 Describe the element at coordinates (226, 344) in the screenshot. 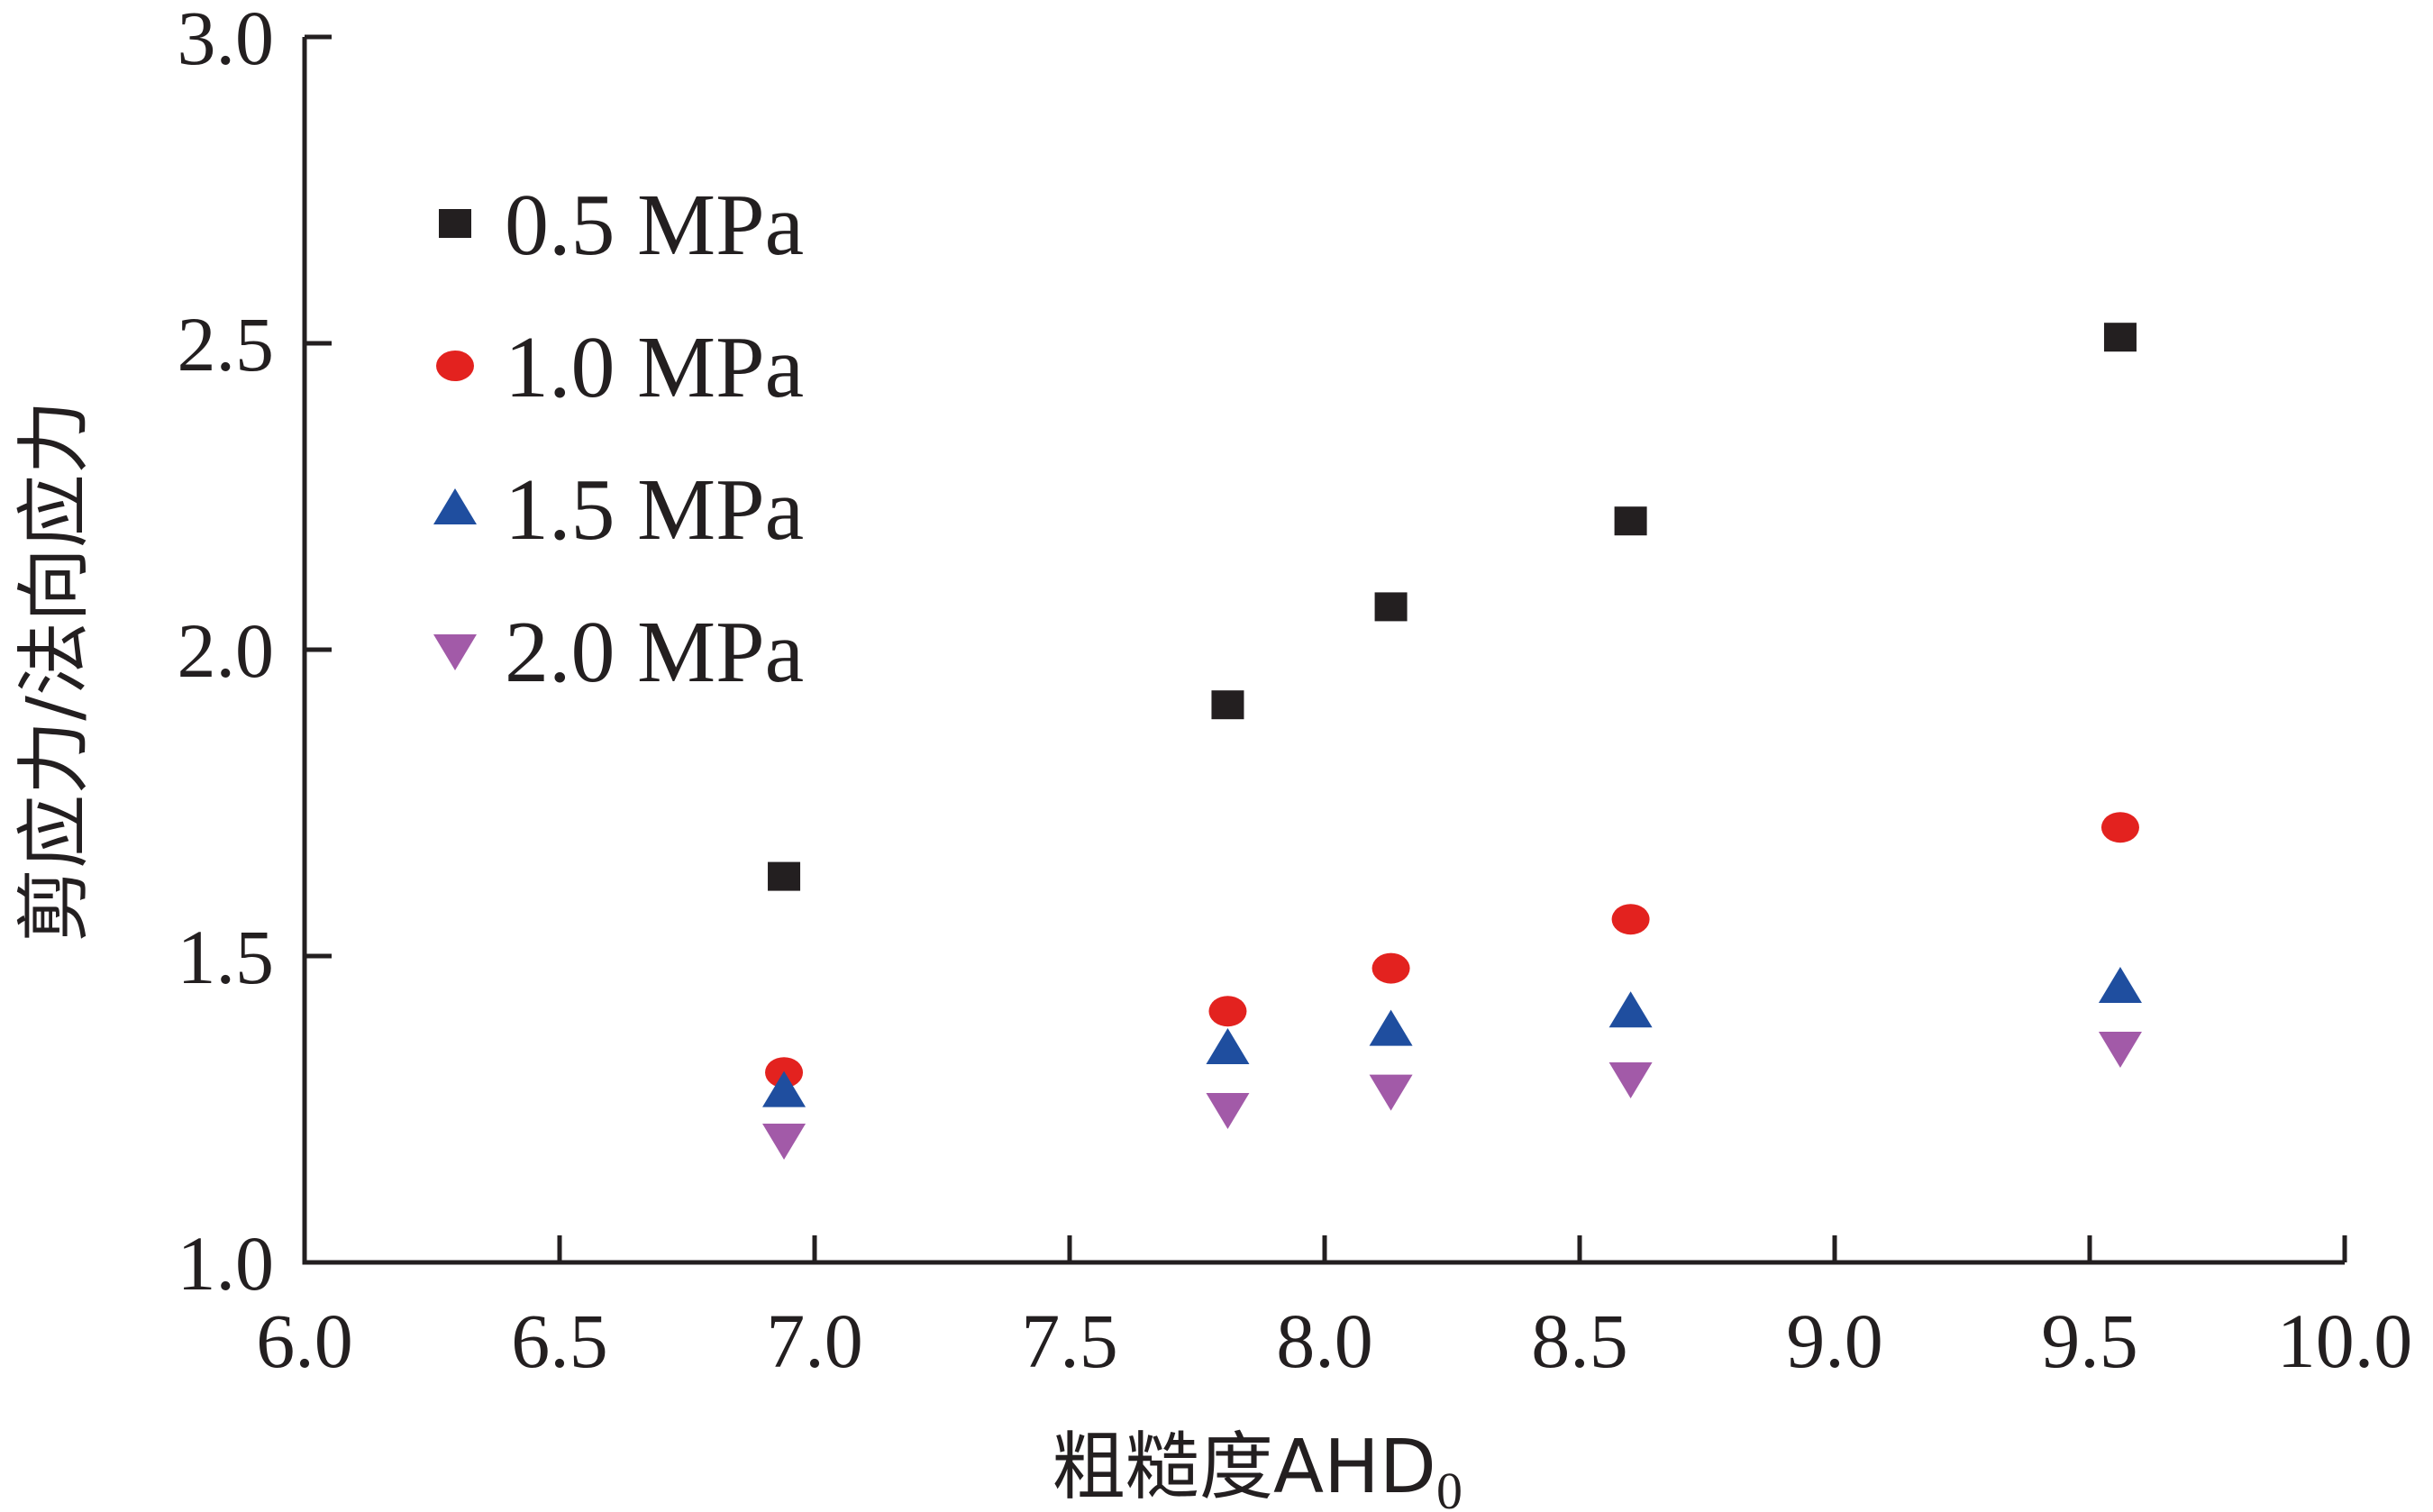

I see `y-tick-label: 2.5` at that location.